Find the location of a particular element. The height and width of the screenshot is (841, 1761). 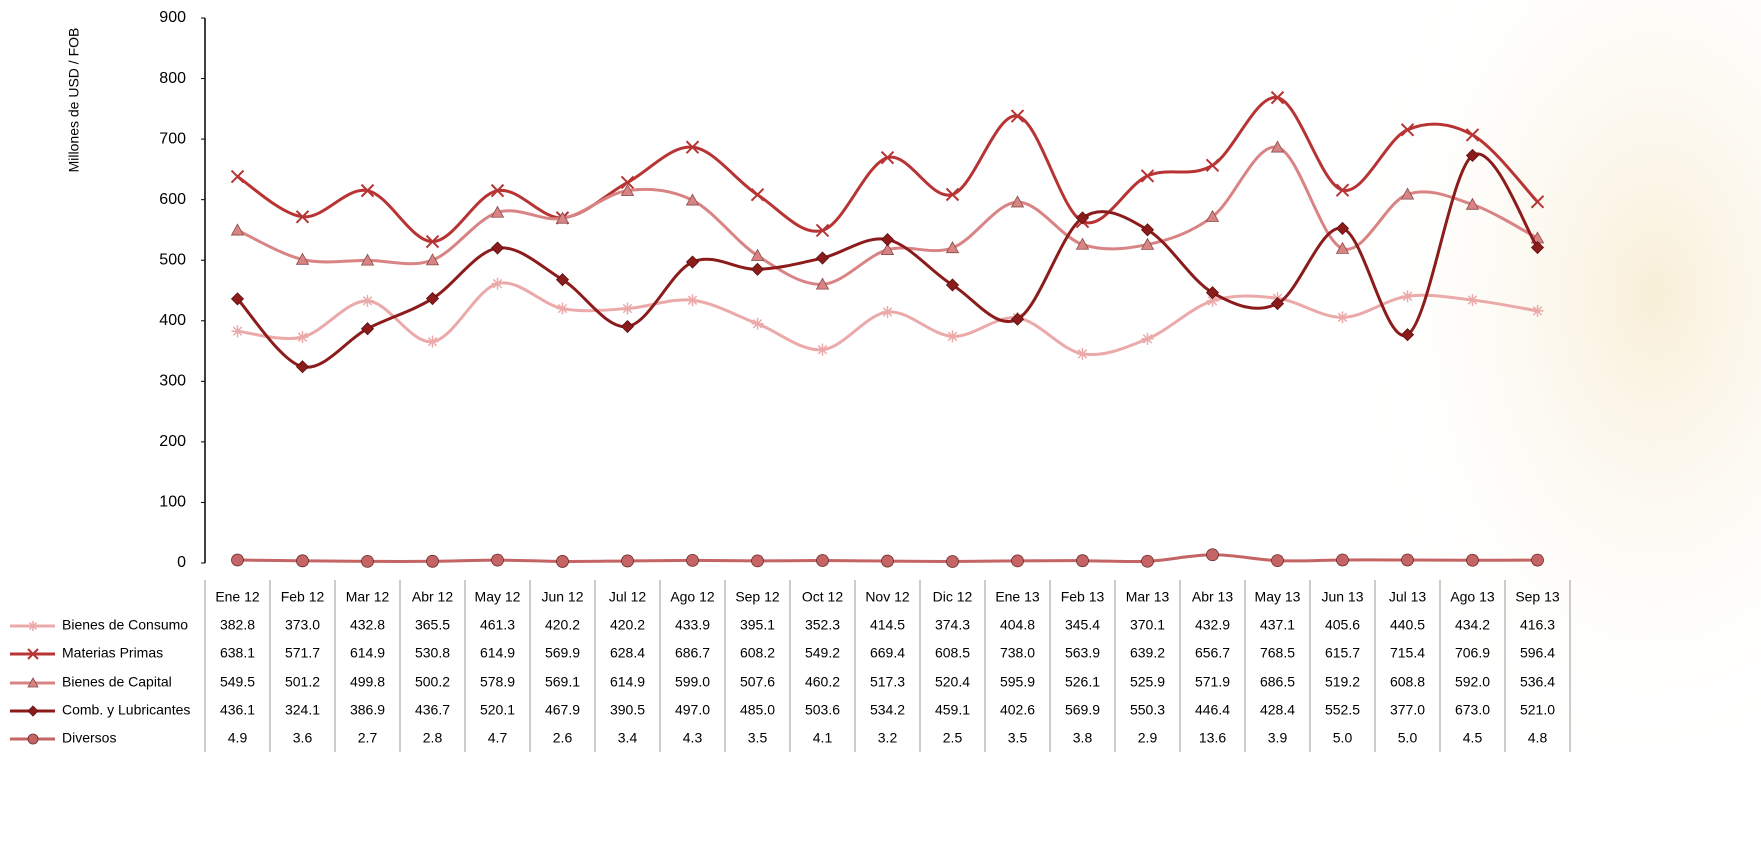

table-value: 608.5 is located at coordinates (952, 653).